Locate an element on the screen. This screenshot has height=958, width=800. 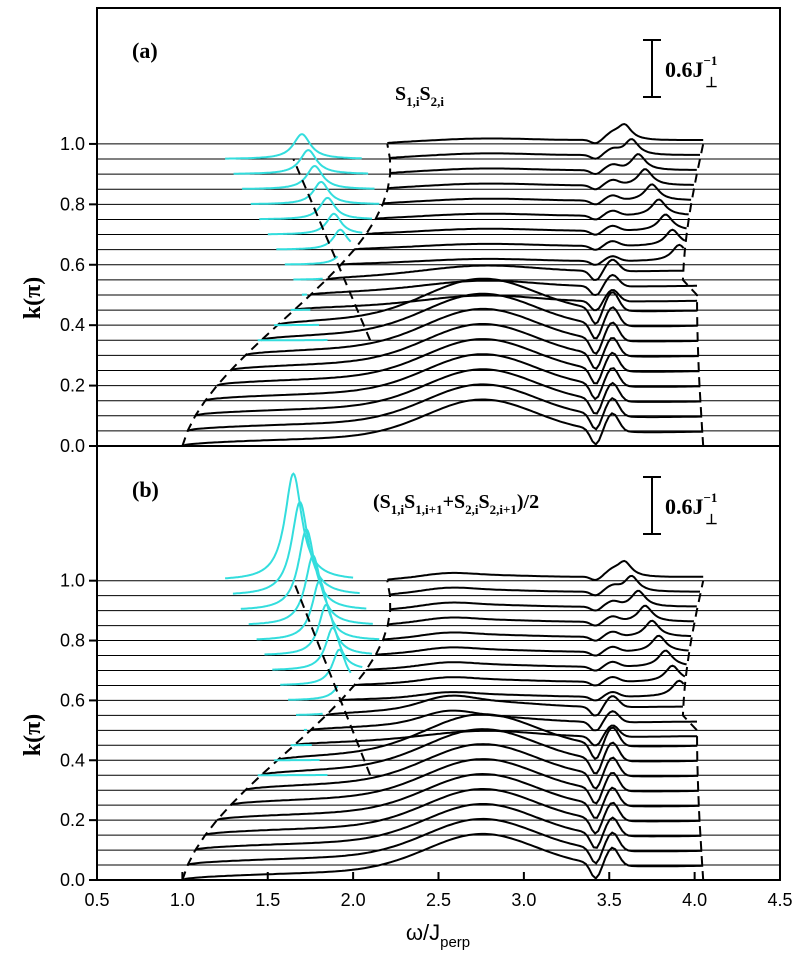
panel-b-scale-bar: 0.6J−1 ⊥ is located at coordinates (680, 505).